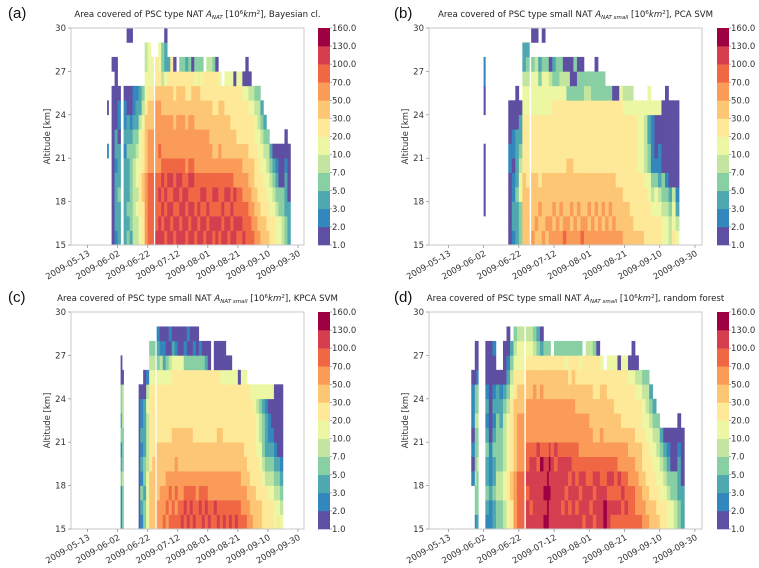  Describe the element at coordinates (740, 367) in the screenshot. I see `colorbar-tick-label: 70.0` at that location.